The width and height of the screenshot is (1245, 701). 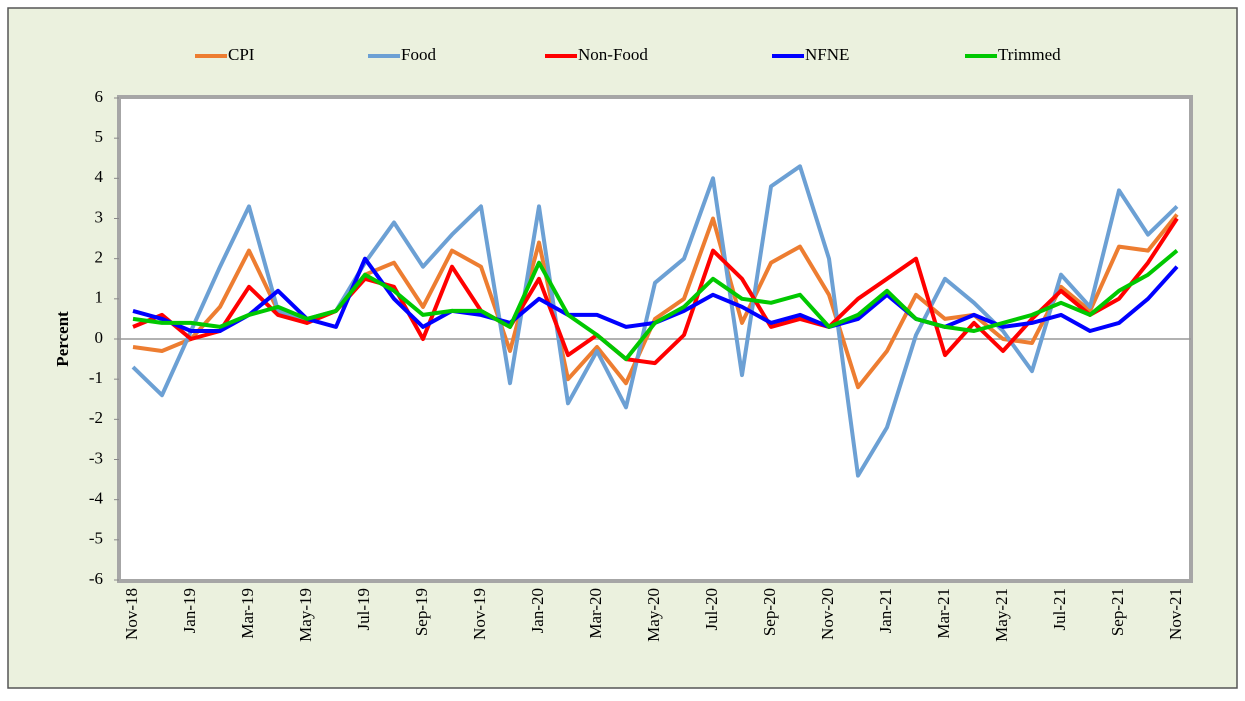 I want to click on y-tick-label: -5, so click(x=96, y=538).